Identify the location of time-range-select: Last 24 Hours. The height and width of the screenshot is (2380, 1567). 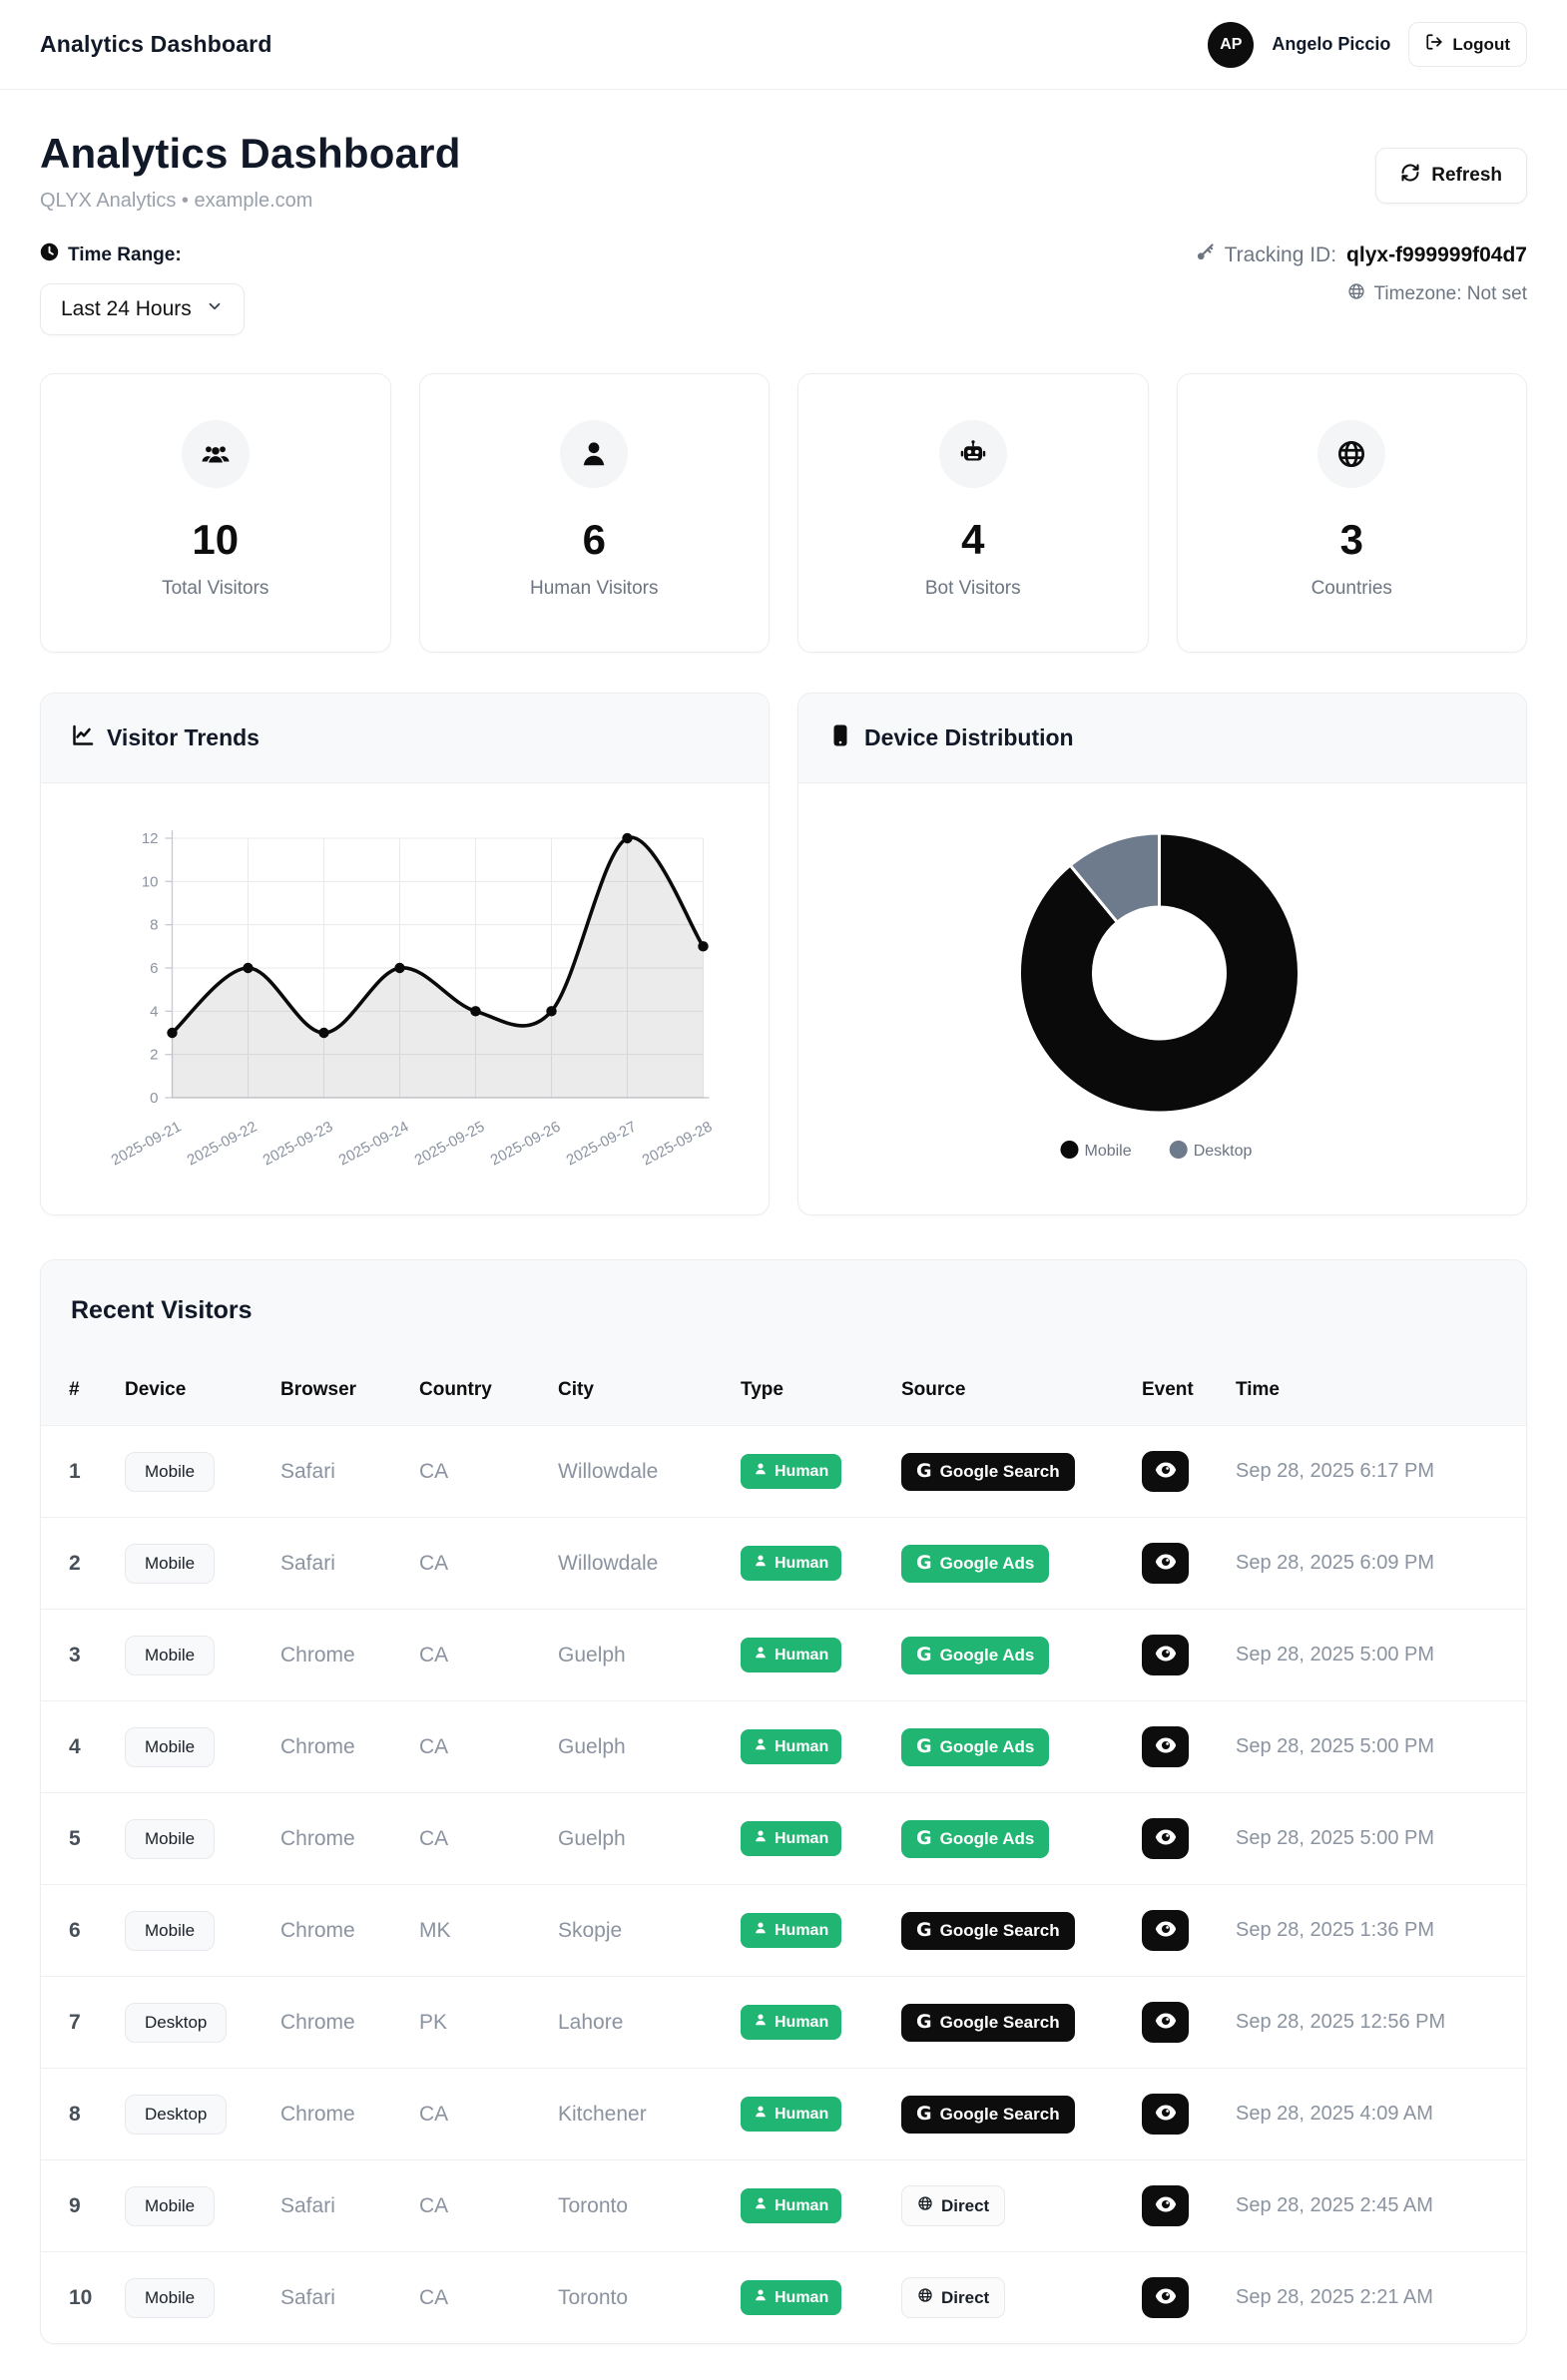
(143, 309).